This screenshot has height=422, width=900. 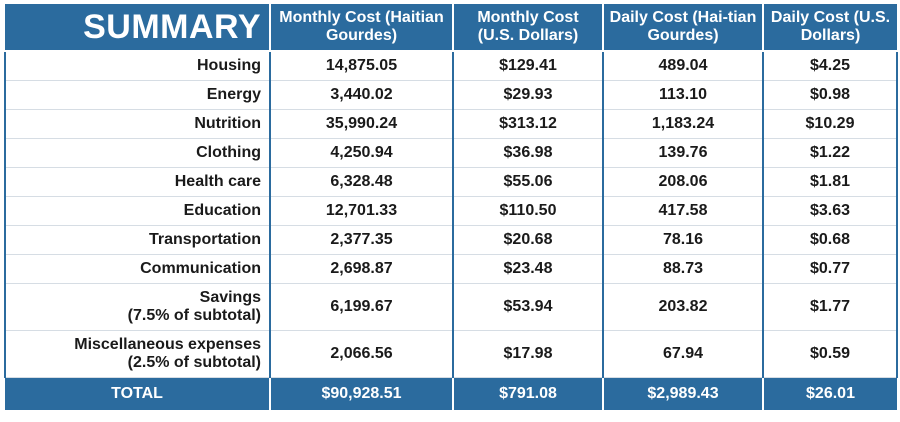 What do you see at coordinates (222, 210) in the screenshot?
I see `row-label-text: Education` at bounding box center [222, 210].